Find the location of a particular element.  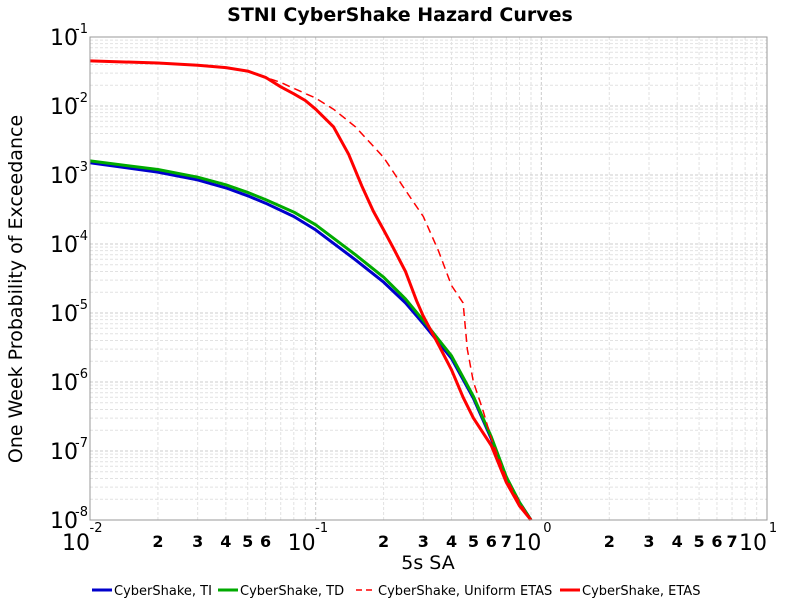

y-tick-label-exponent: -2 is located at coordinates (81, 98).